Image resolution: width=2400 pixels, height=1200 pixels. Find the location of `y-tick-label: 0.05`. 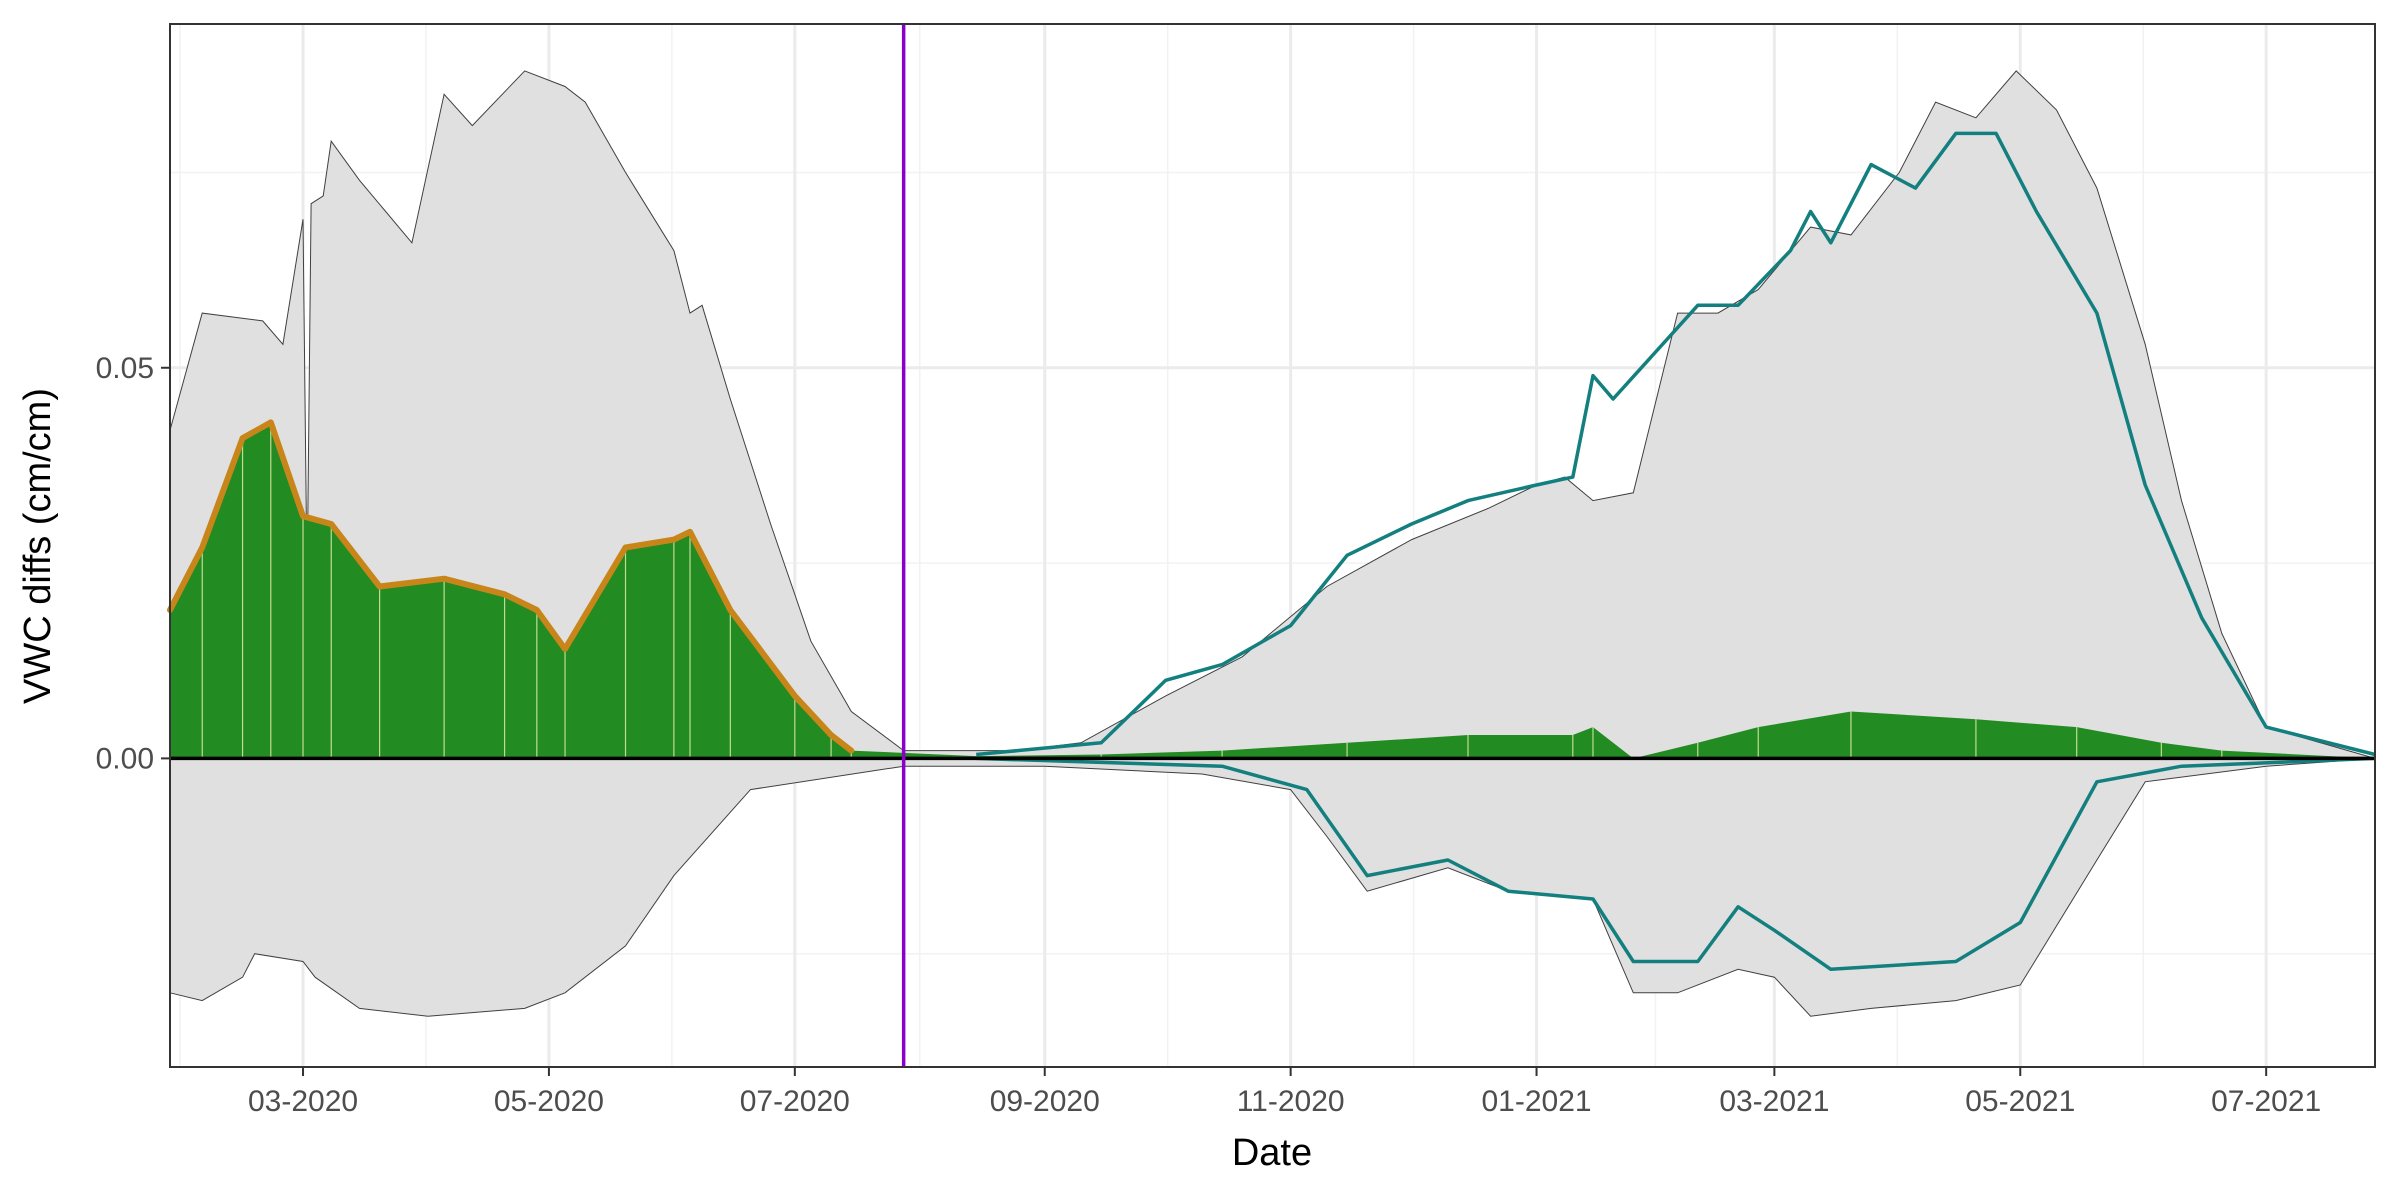

y-tick-label: 0.05 is located at coordinates (125, 368).